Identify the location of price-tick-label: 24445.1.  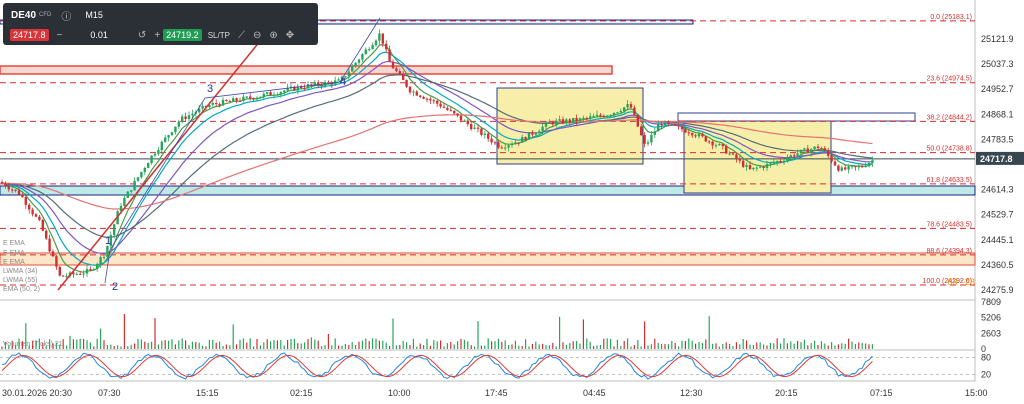
(997, 240).